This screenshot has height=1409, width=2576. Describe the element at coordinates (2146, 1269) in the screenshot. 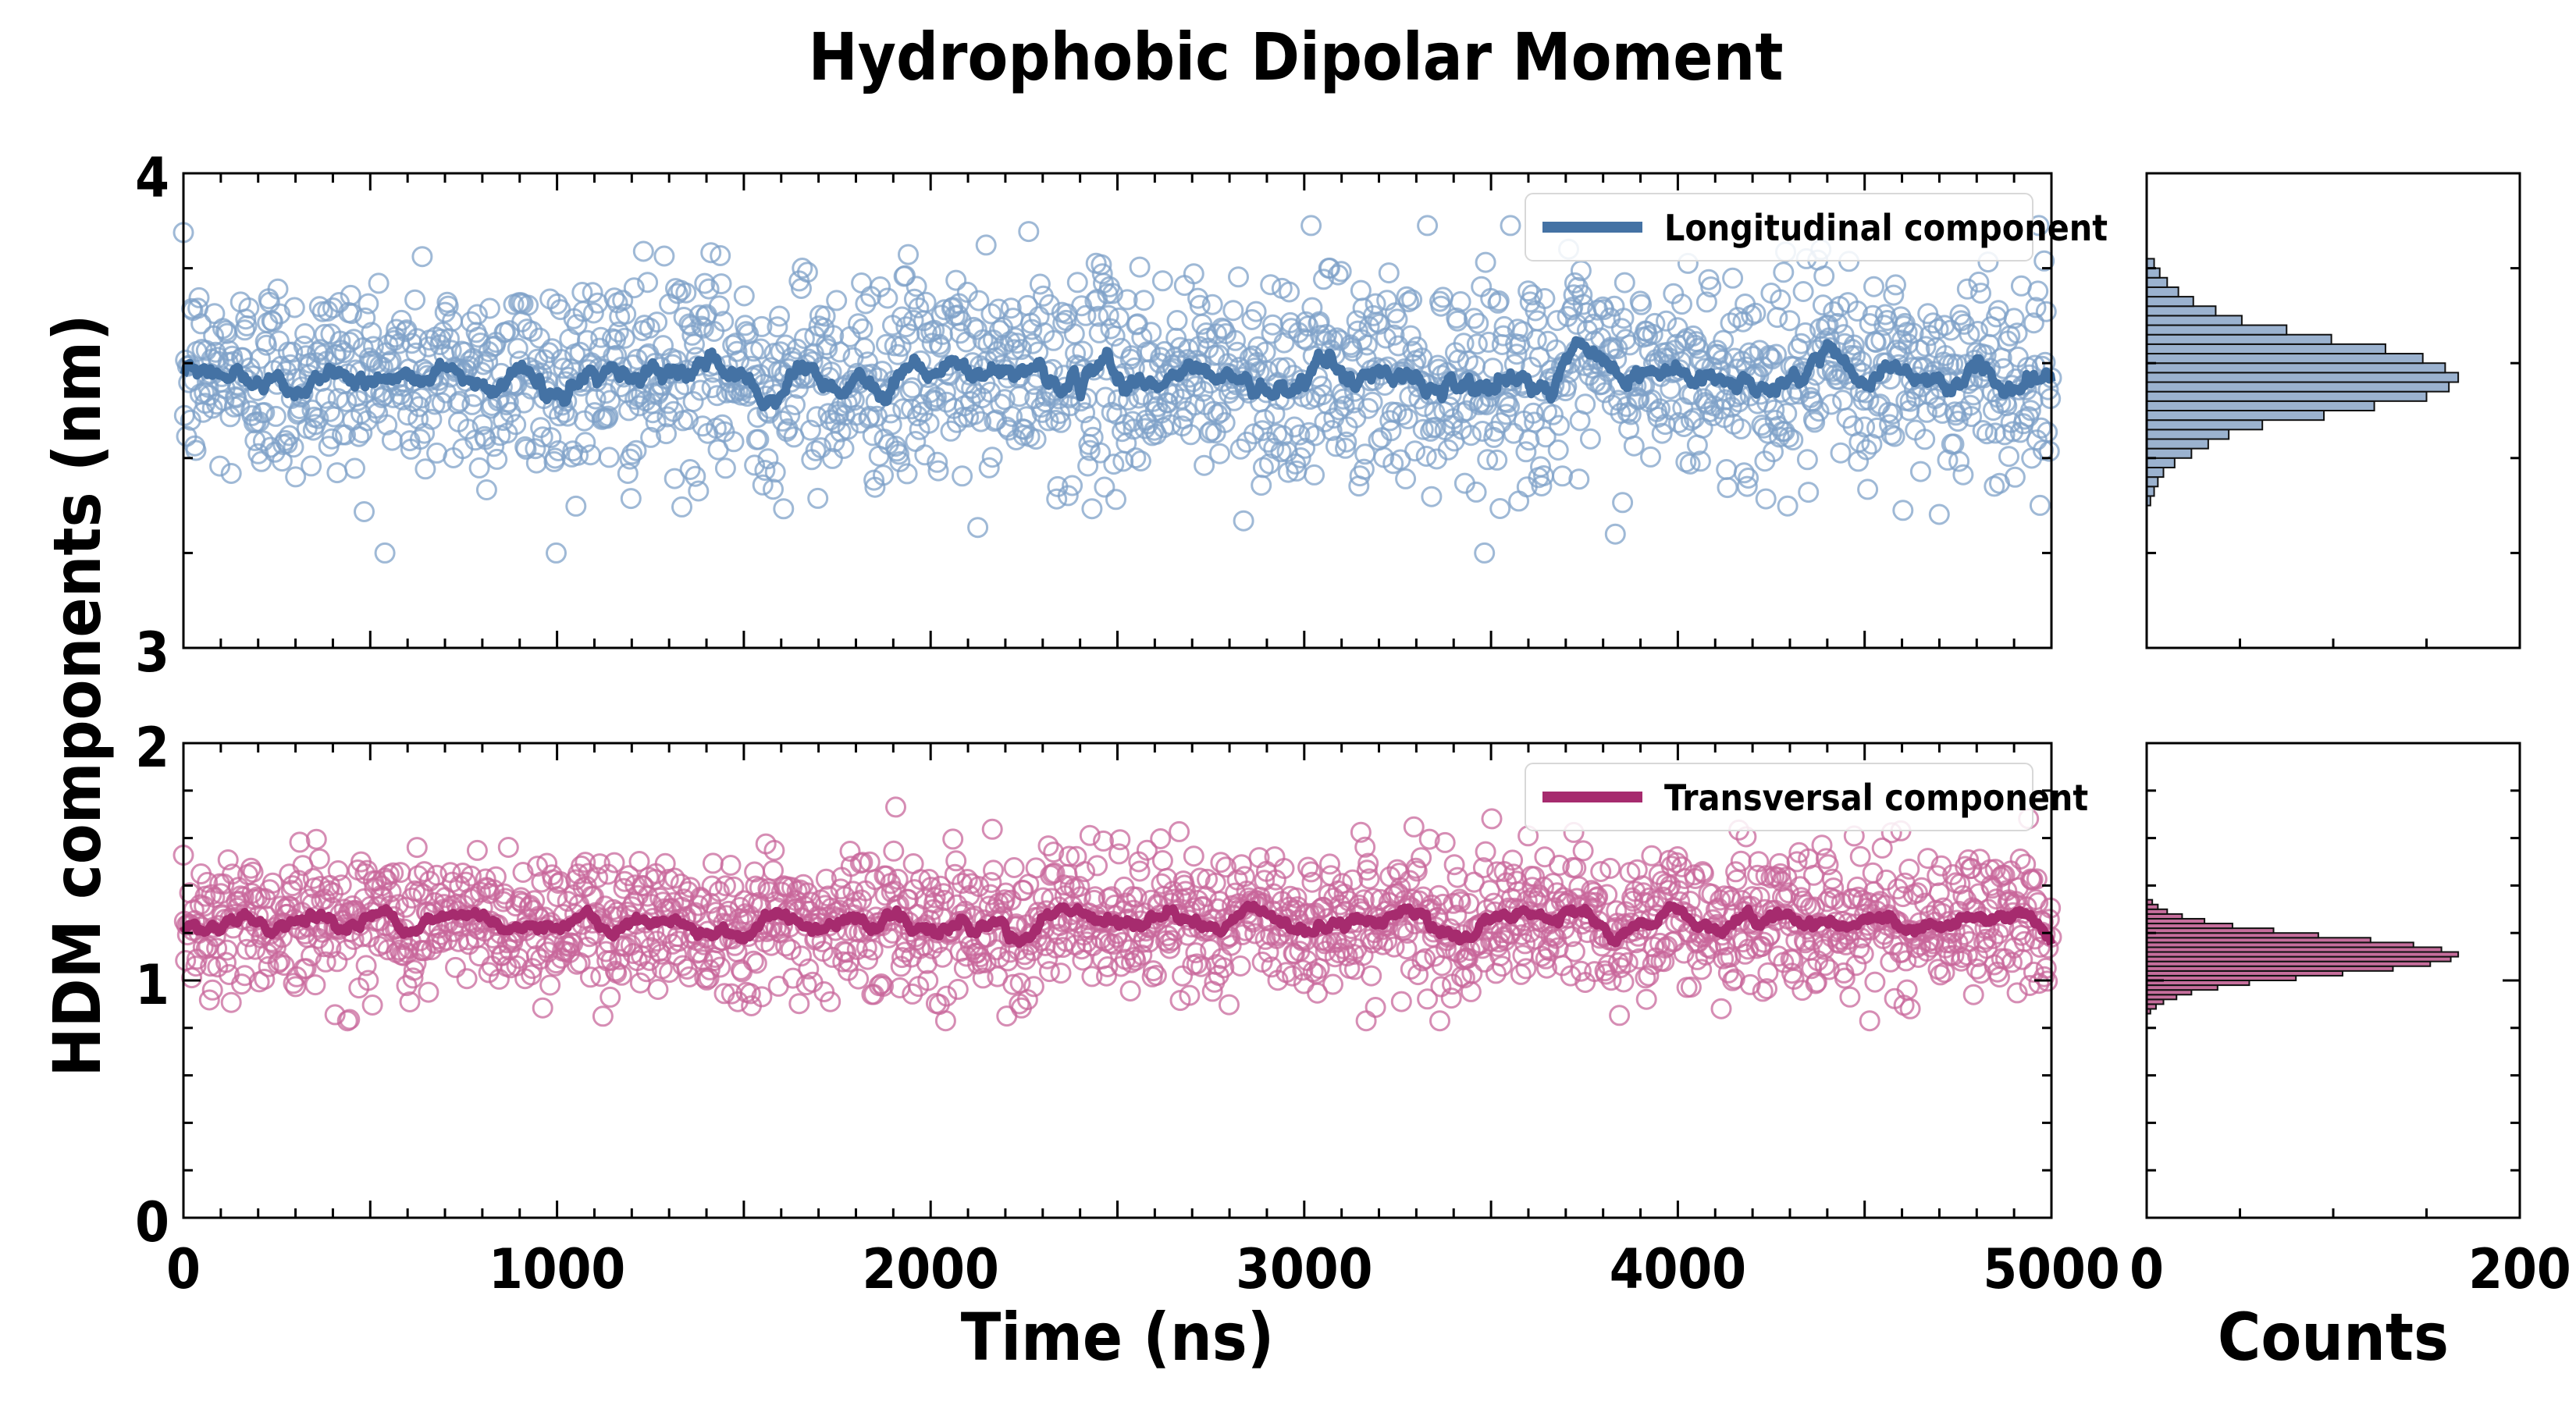

I see `histogram-x-tick-label: 0` at that location.